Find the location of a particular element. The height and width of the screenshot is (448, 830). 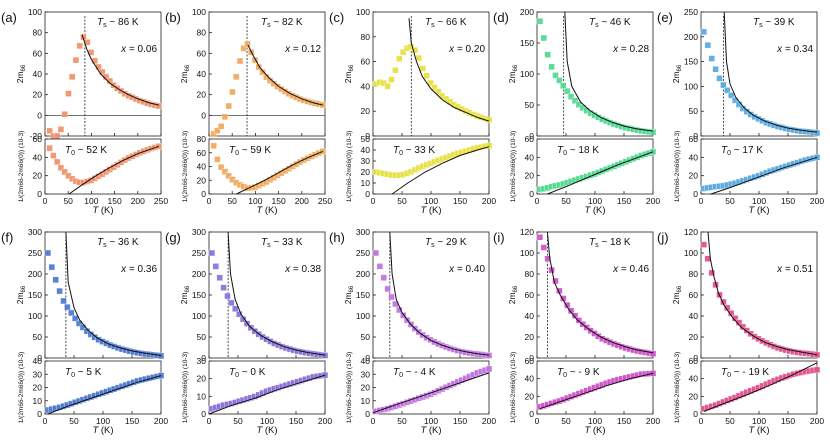

x-tick-label: 150 is located at coordinates (279, 201).